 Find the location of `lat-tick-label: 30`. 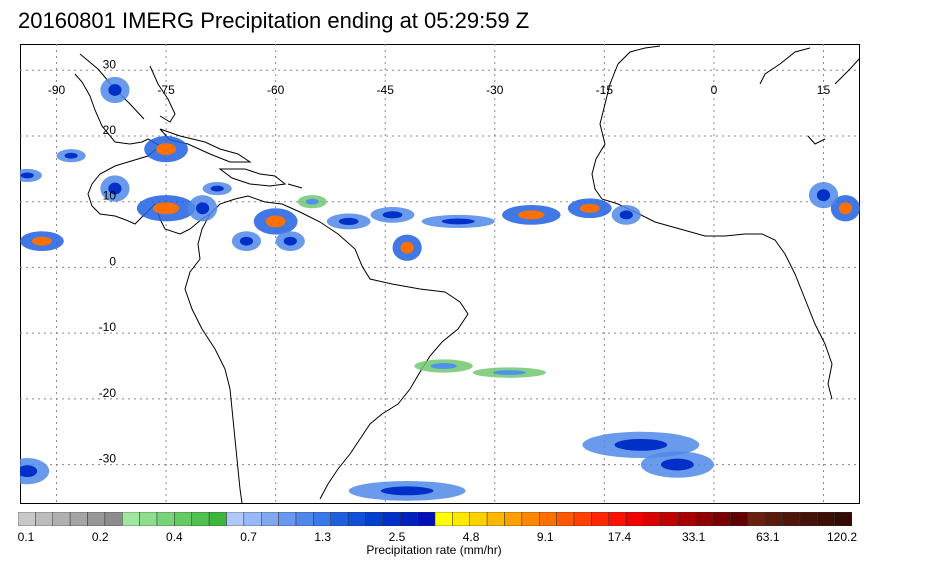

lat-tick-label: 30 is located at coordinates (110, 64).